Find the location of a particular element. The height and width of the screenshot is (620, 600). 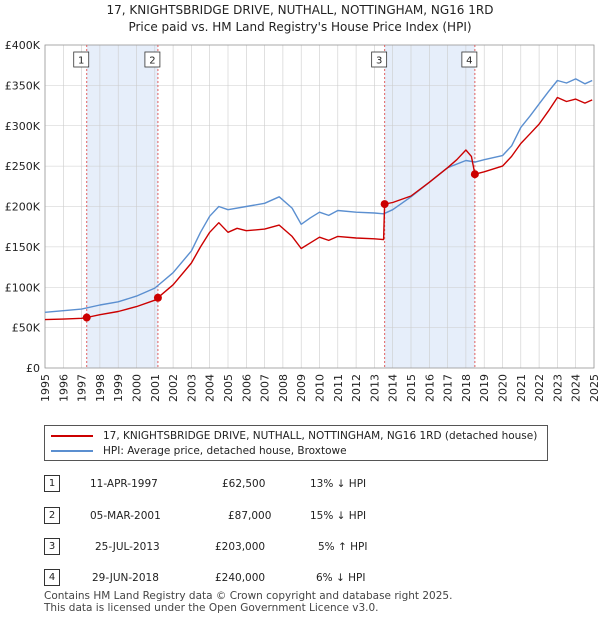

legend-property-swatch is located at coordinates (72, 436).